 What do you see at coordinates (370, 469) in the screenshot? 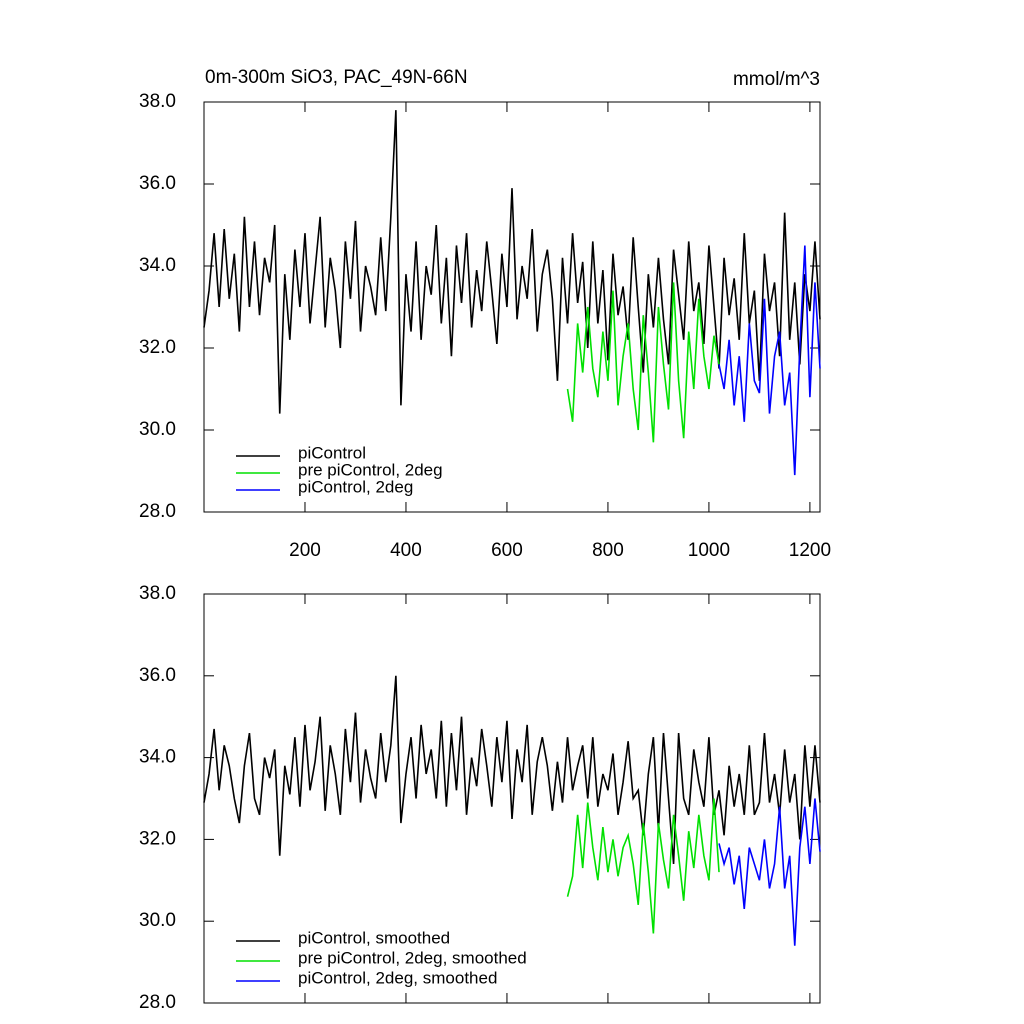
I see `legend-label: pre piControl, 2deg` at bounding box center [370, 469].